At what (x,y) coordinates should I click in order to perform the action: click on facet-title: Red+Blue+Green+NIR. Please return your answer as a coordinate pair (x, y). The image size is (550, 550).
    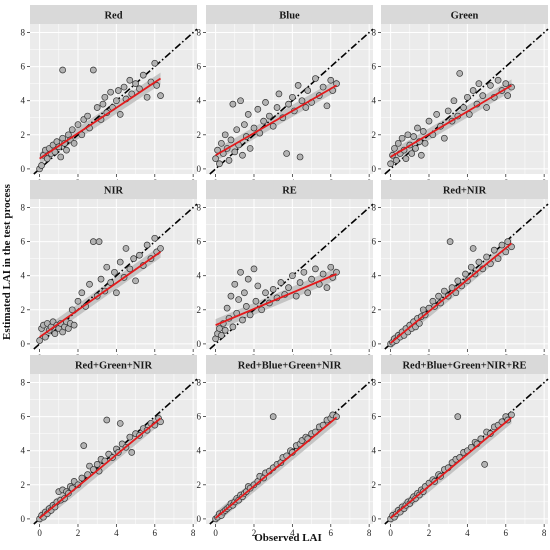
    Looking at the image, I should click on (290, 366).